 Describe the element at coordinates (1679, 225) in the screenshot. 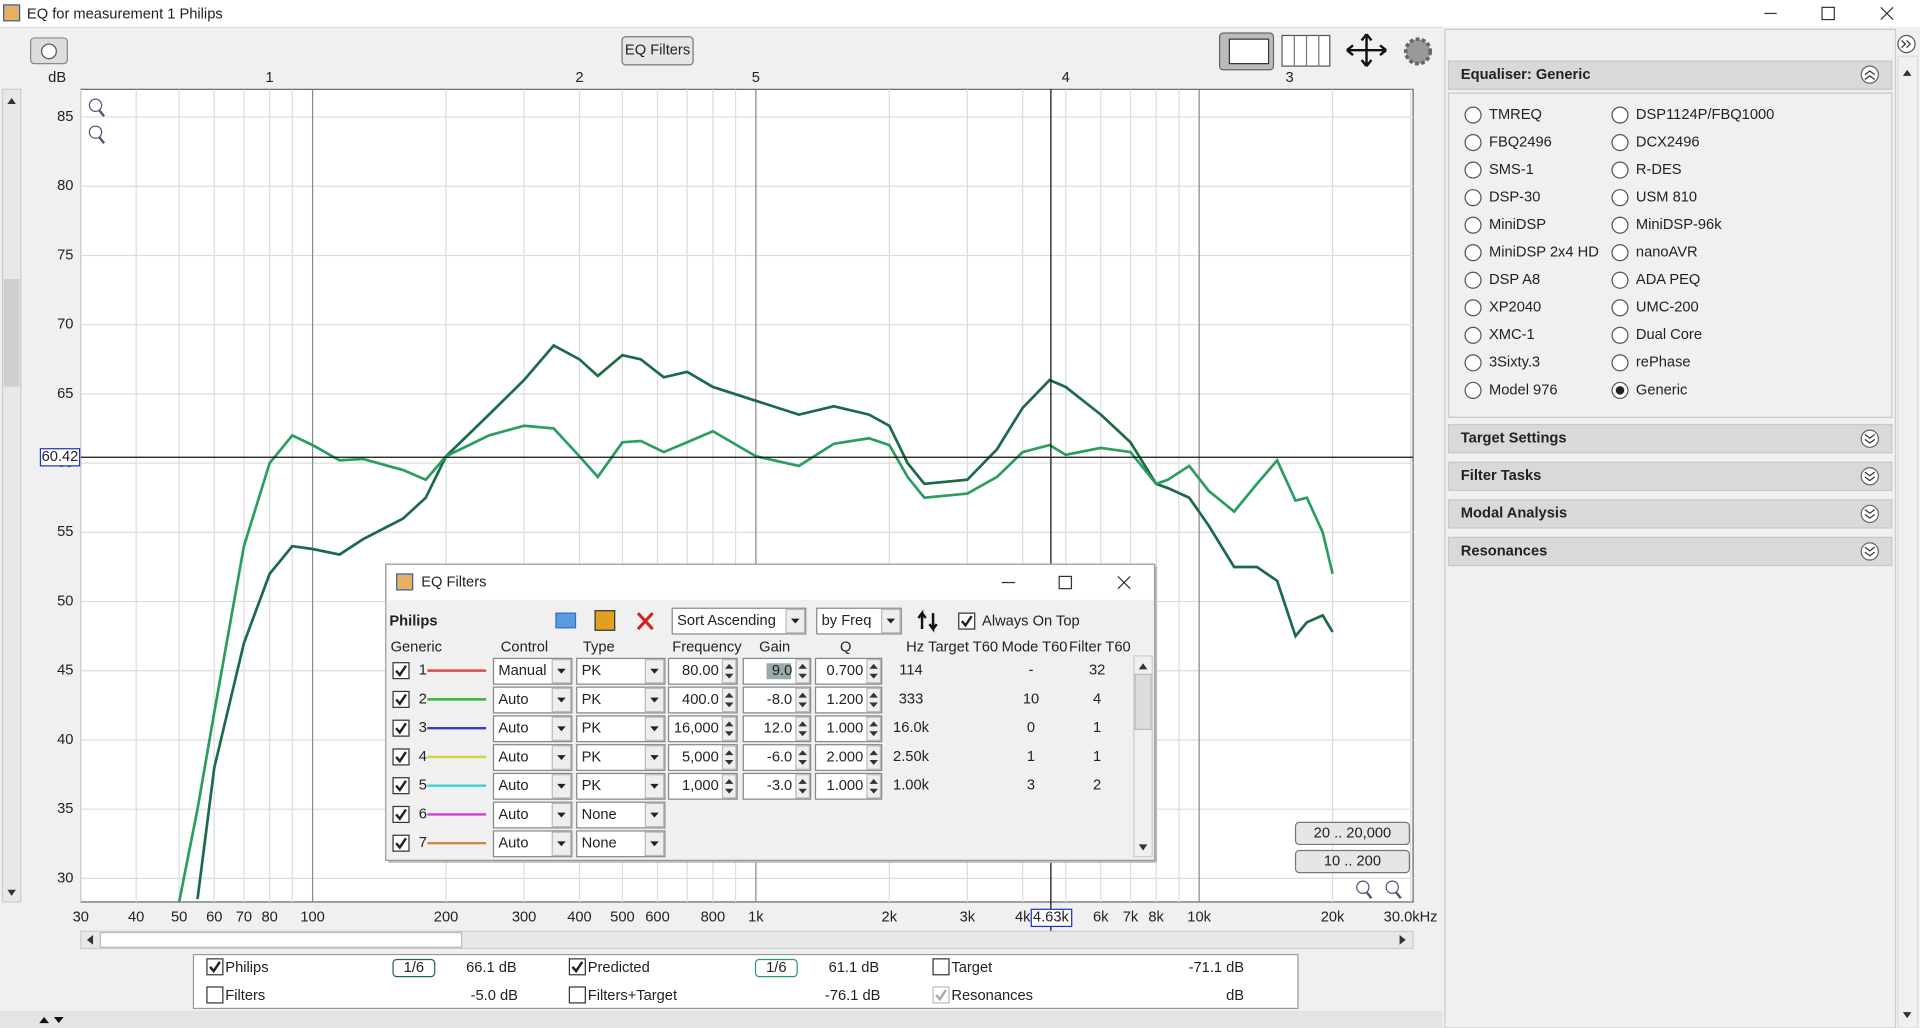

I see `radio-label: MiniDSP-96k` at that location.